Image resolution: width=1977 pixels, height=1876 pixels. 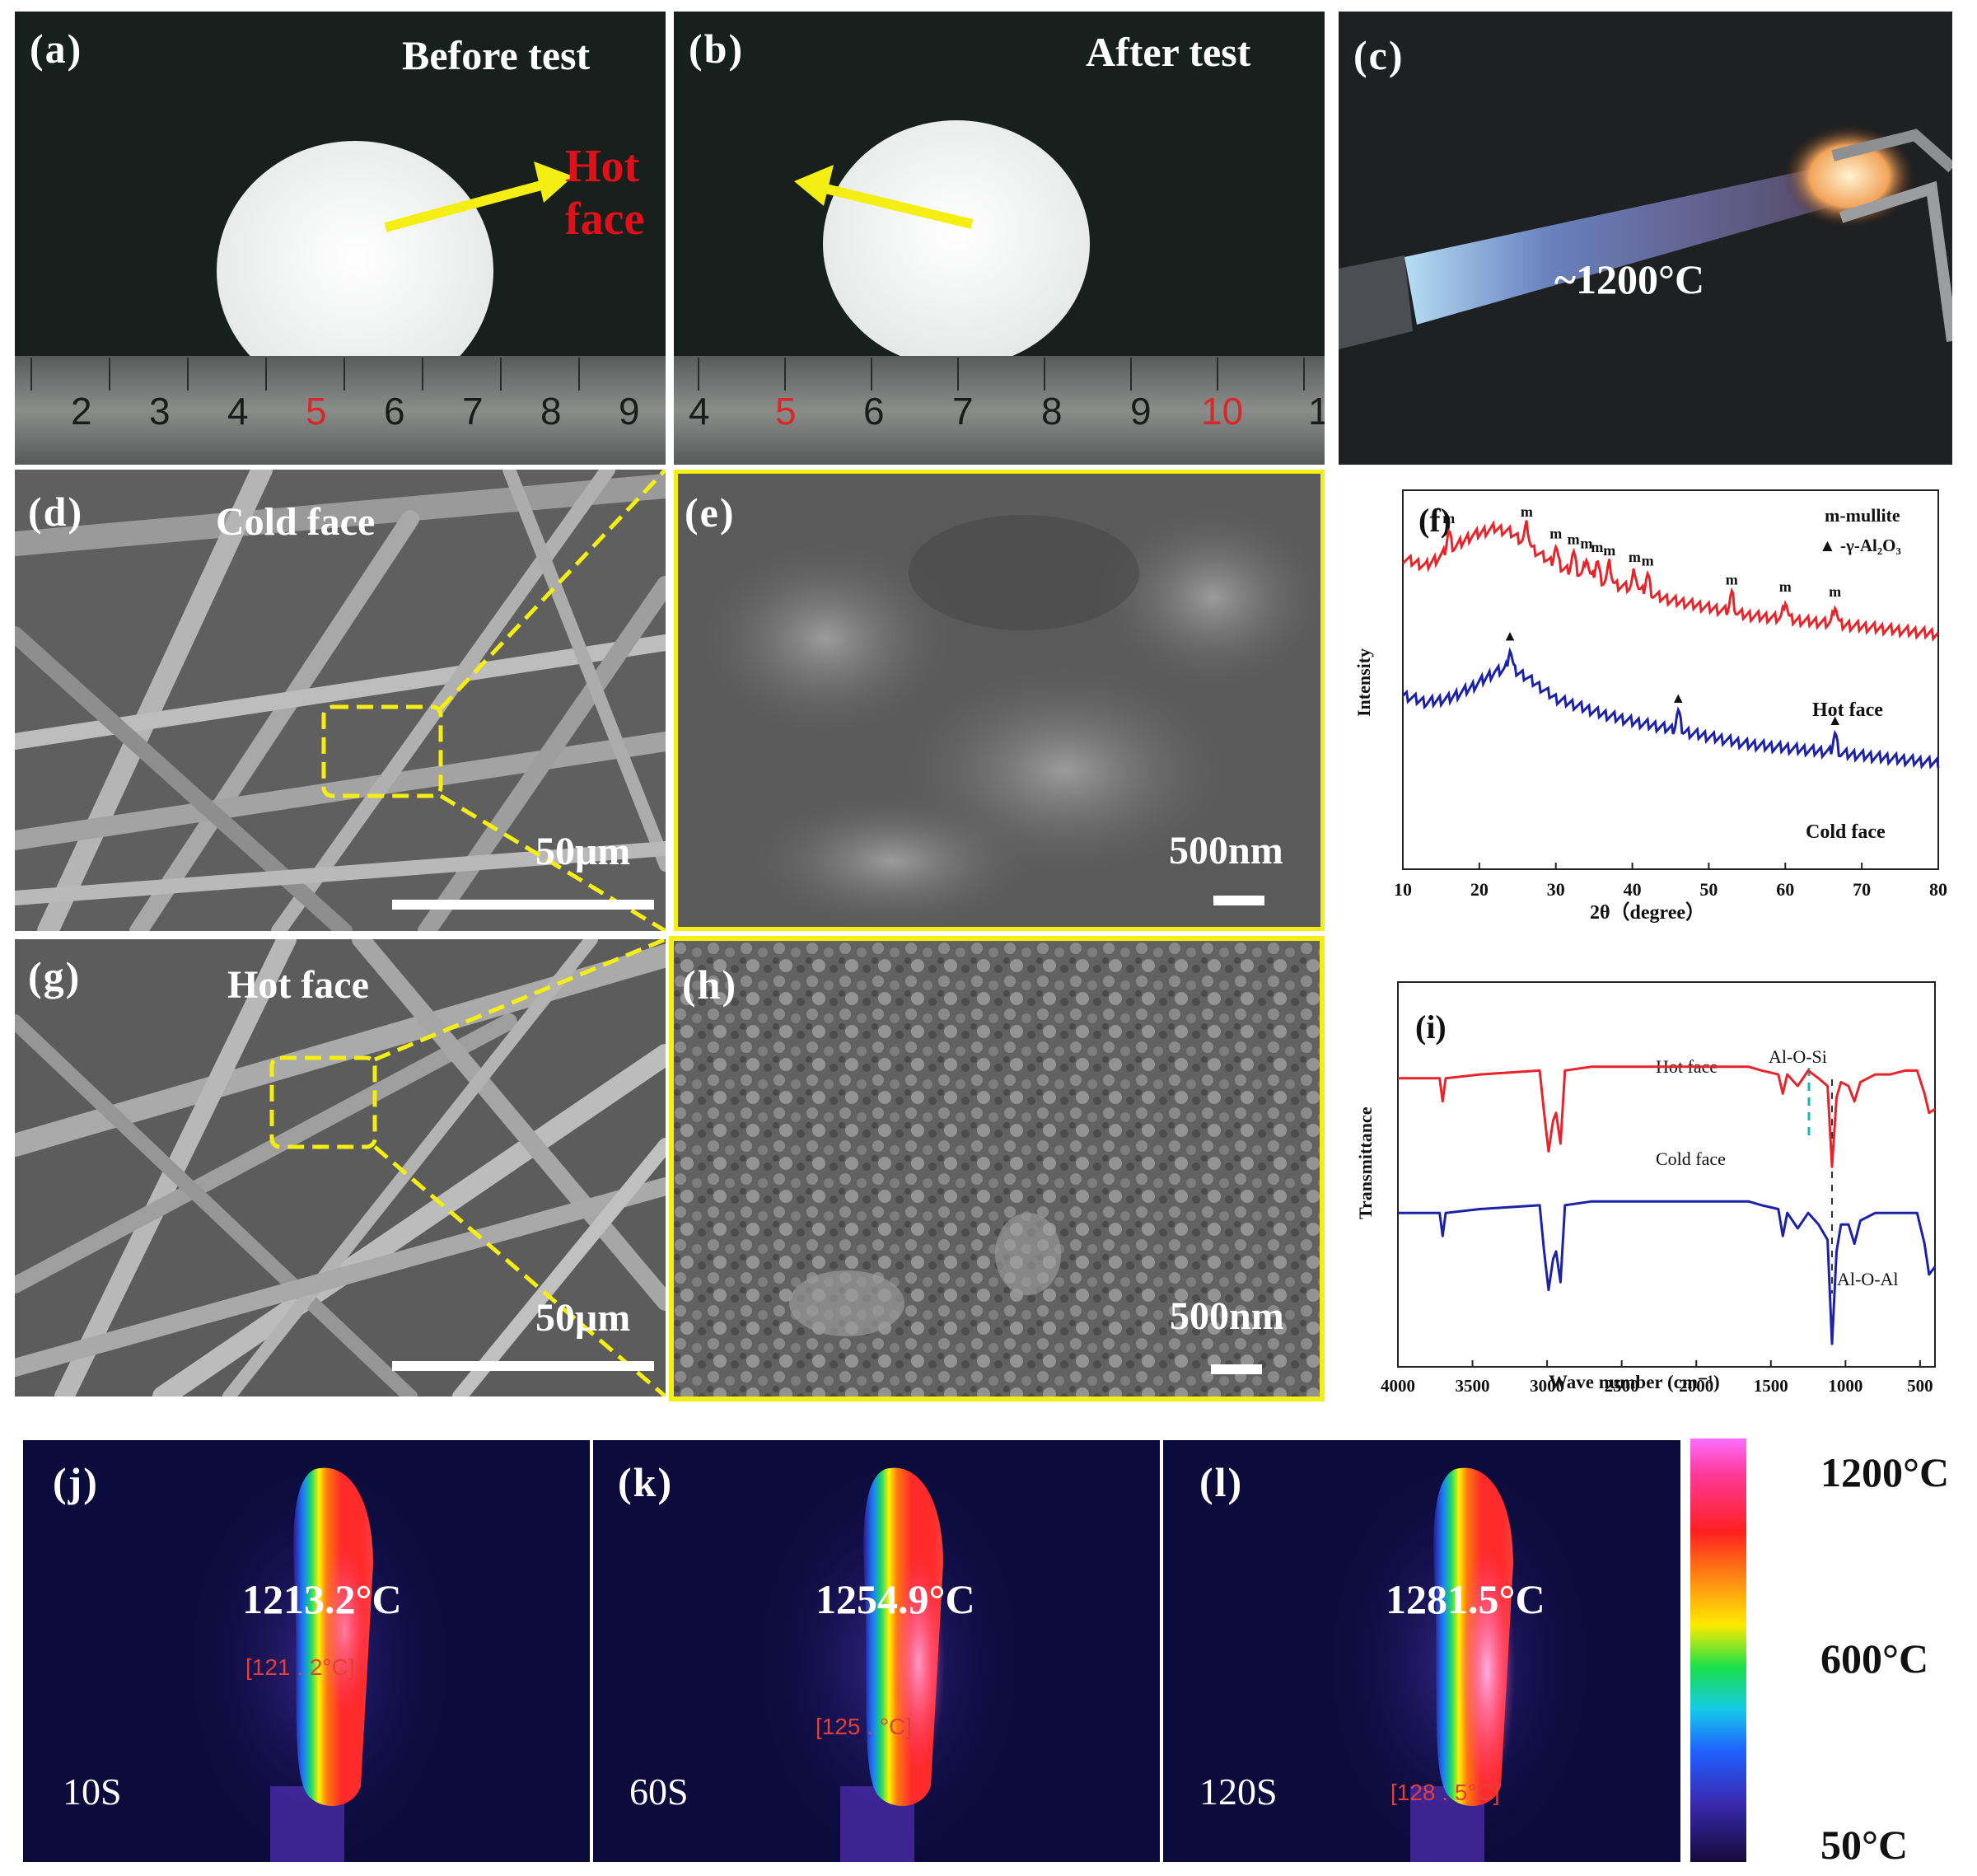 What do you see at coordinates (1718, 1650) in the screenshot?
I see `temperature-colorbar` at bounding box center [1718, 1650].